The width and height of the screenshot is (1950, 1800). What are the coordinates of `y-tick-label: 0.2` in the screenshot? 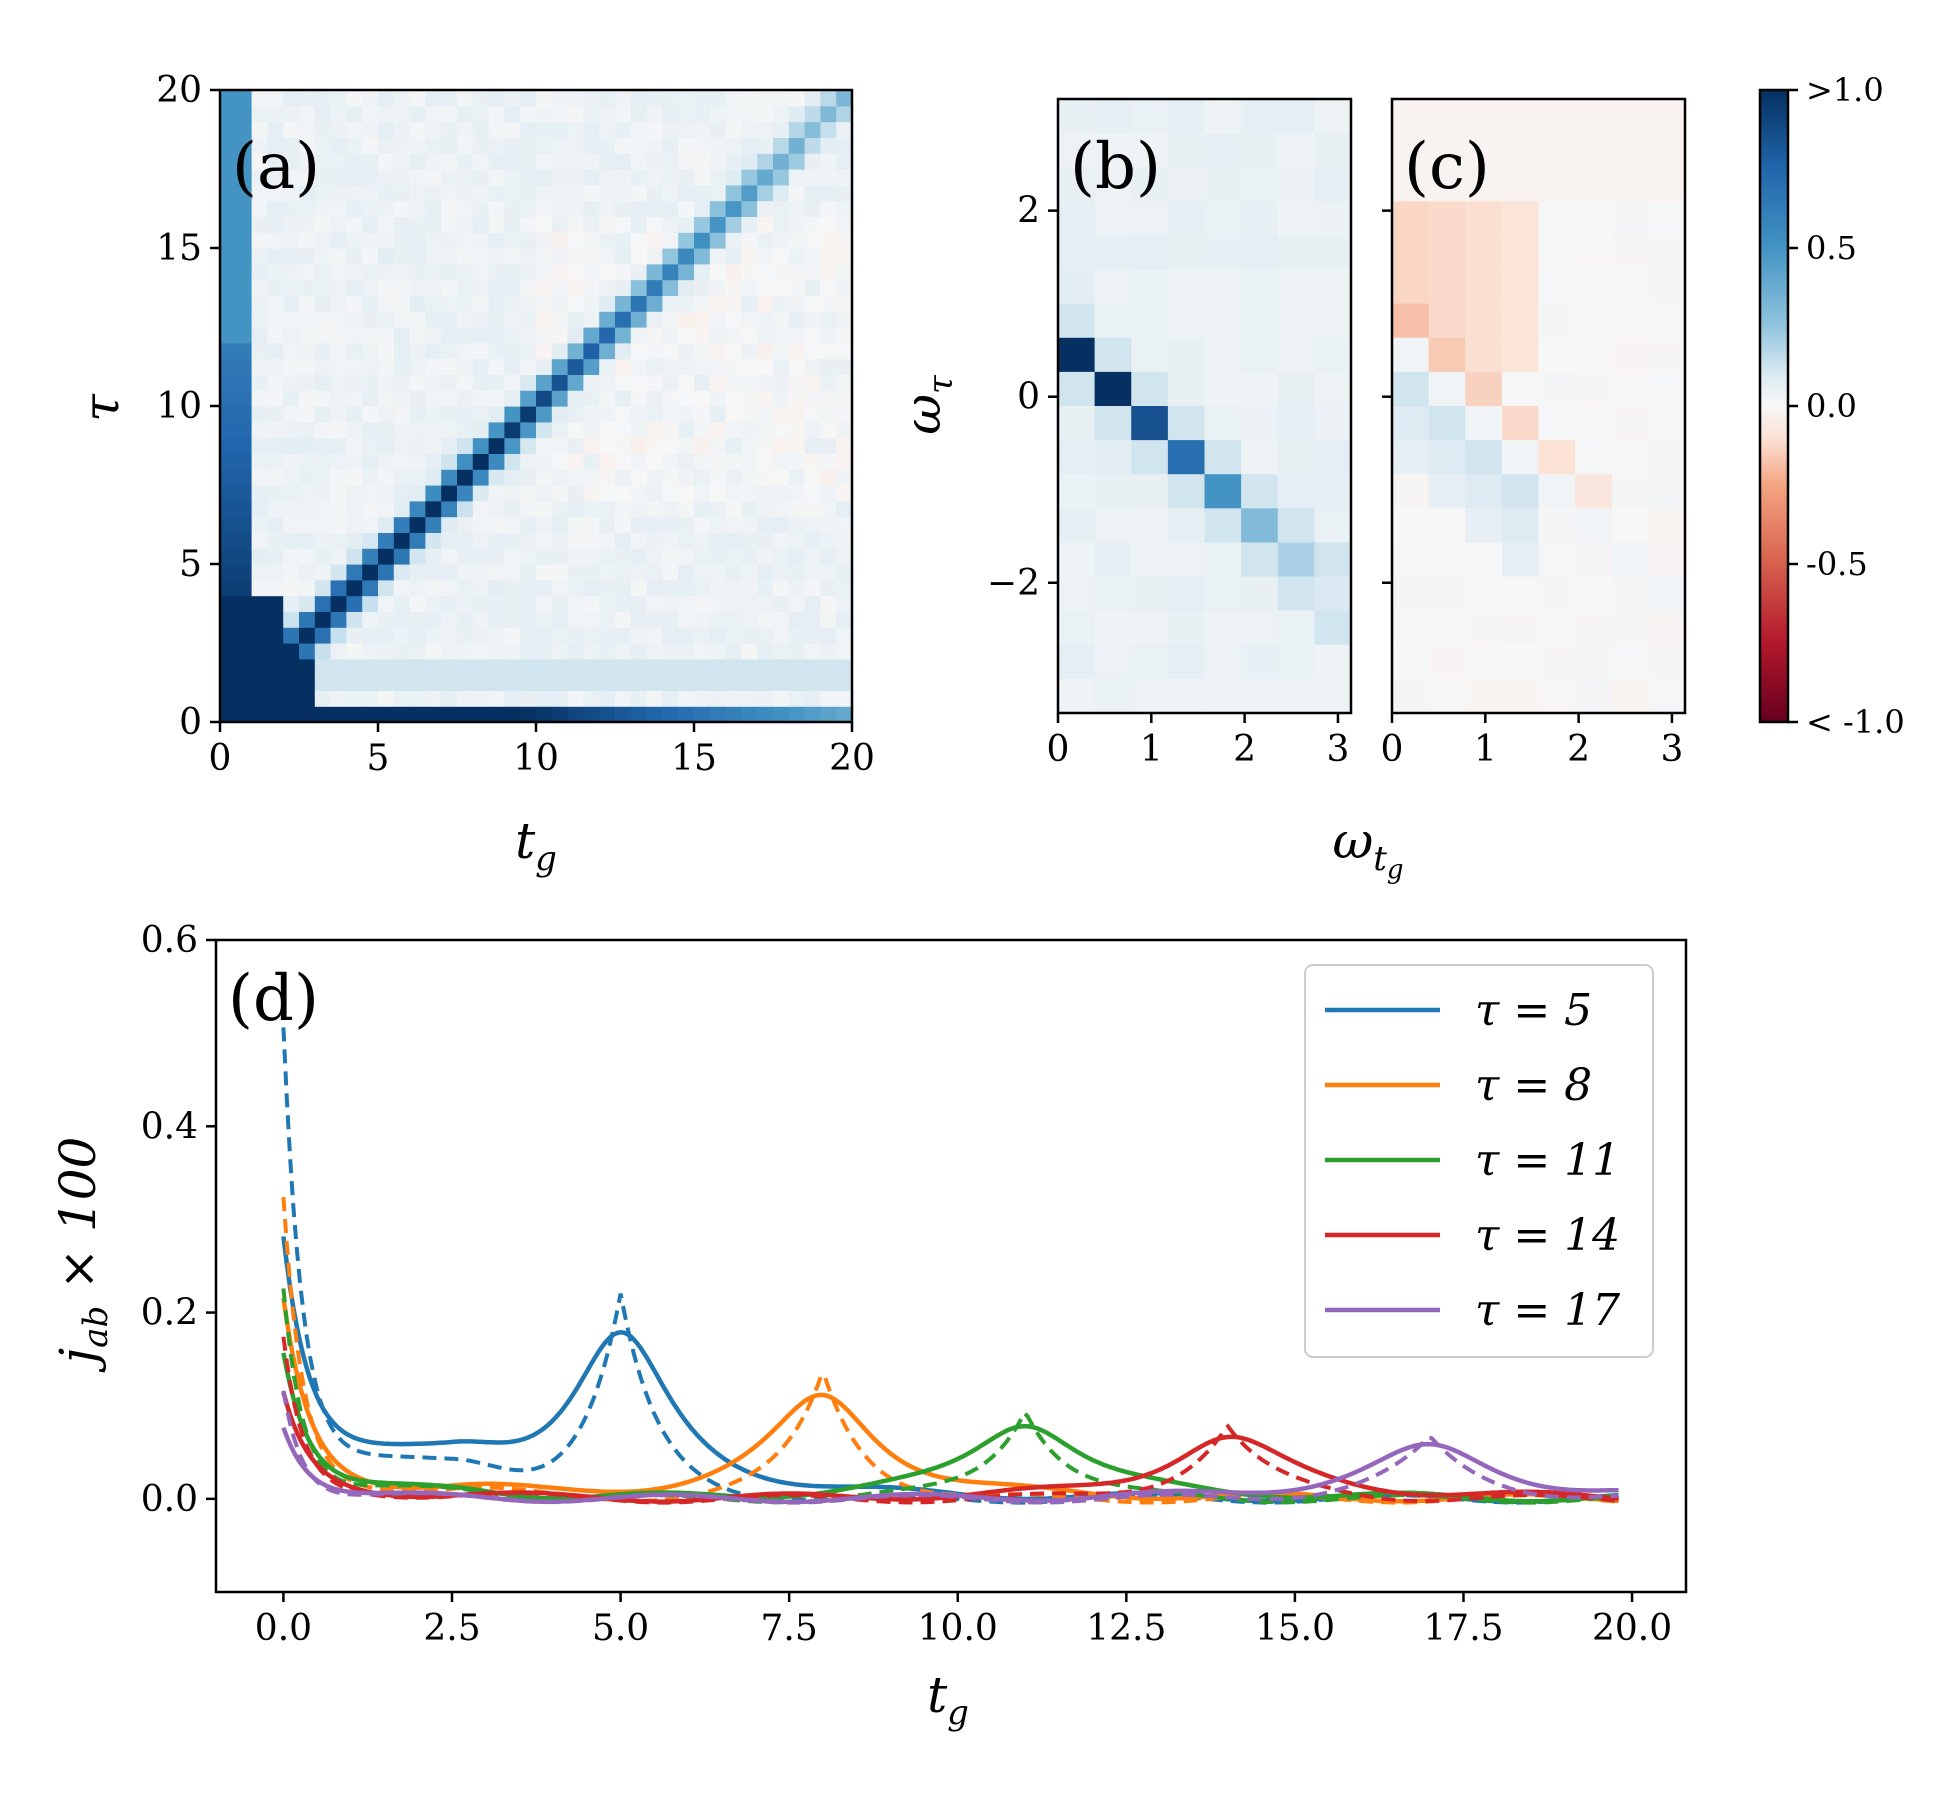 It's located at (169, 1313).